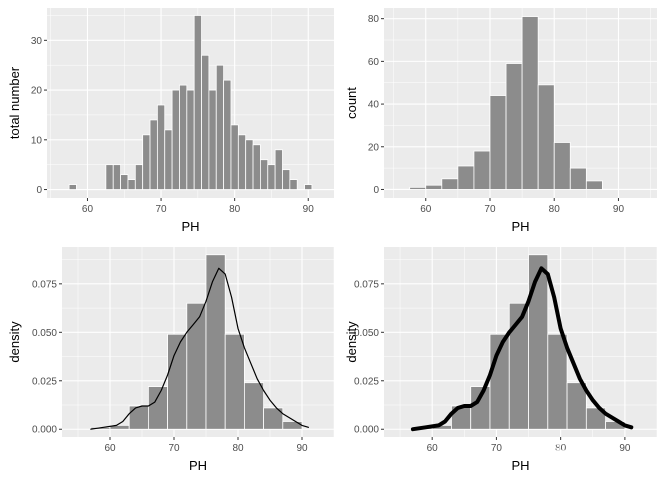  What do you see at coordinates (37, 41) in the screenshot?
I see `y-tick-label: 30` at bounding box center [37, 41].